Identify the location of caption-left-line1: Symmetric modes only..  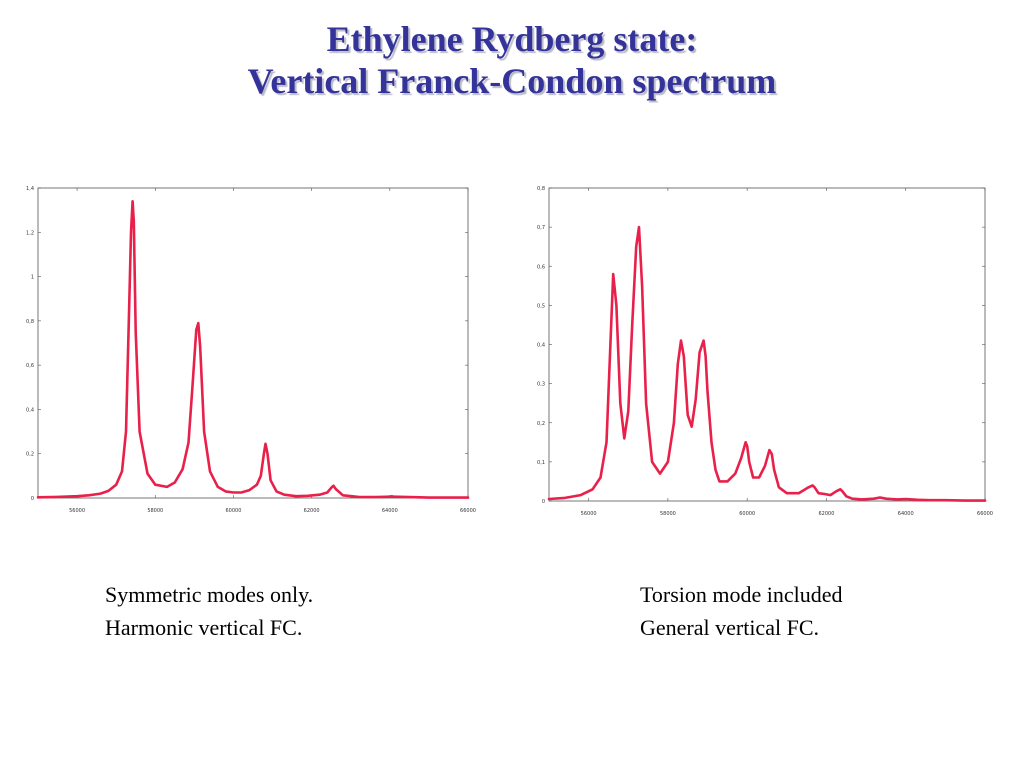
(209, 594).